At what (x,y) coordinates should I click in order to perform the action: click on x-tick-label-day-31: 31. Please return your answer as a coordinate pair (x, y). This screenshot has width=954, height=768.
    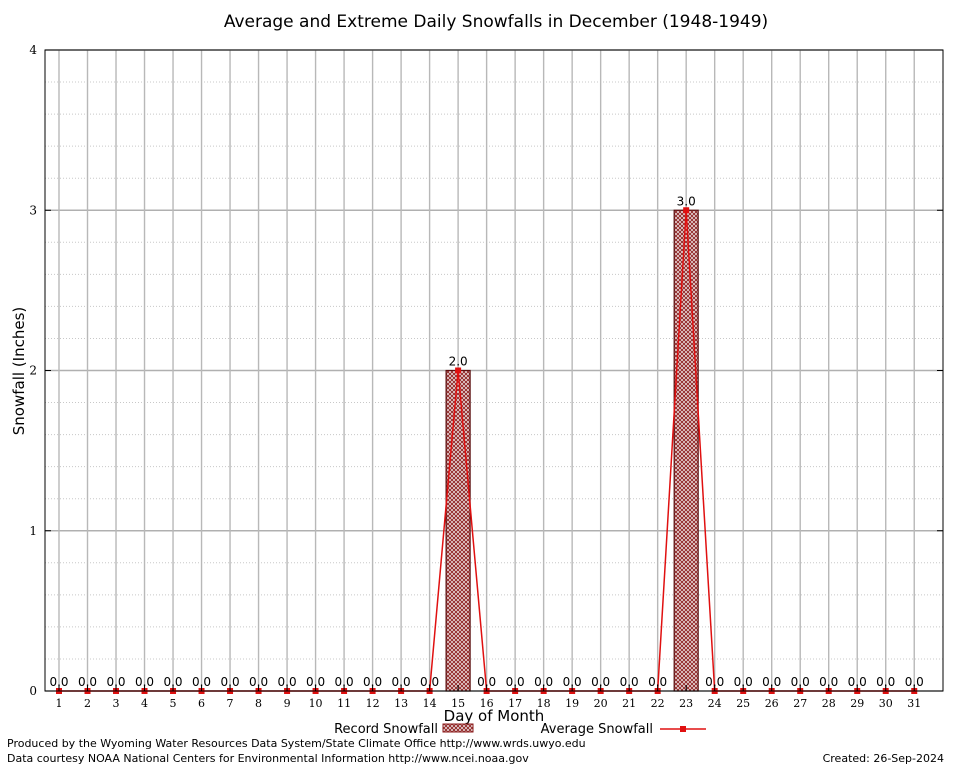
    Looking at the image, I should click on (914, 703).